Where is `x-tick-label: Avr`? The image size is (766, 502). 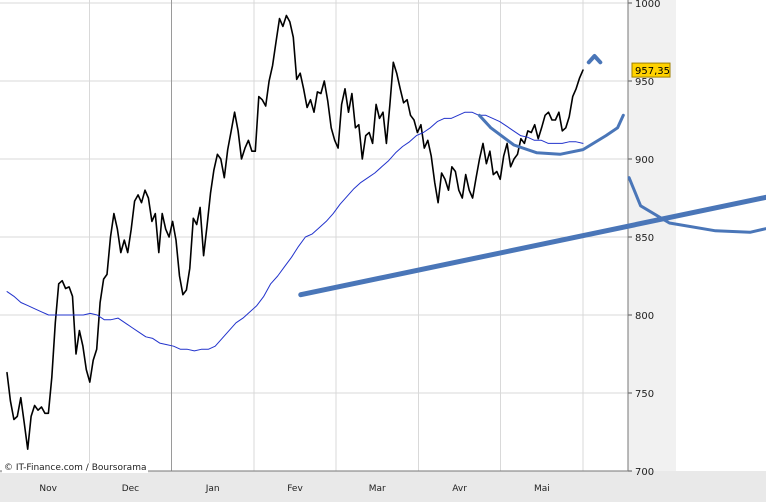
x-tick-label: Avr is located at coordinates (459, 489).